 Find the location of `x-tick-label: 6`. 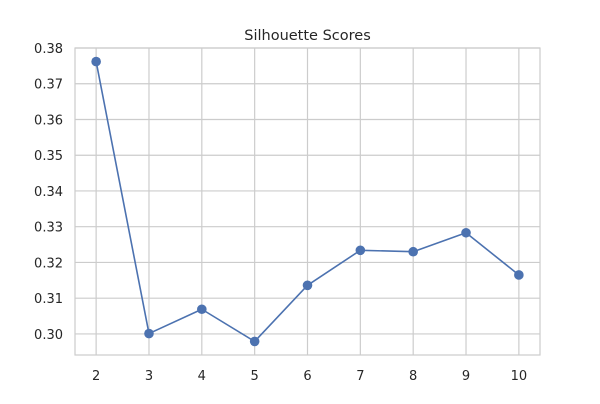

x-tick-label: 6 is located at coordinates (307, 376).